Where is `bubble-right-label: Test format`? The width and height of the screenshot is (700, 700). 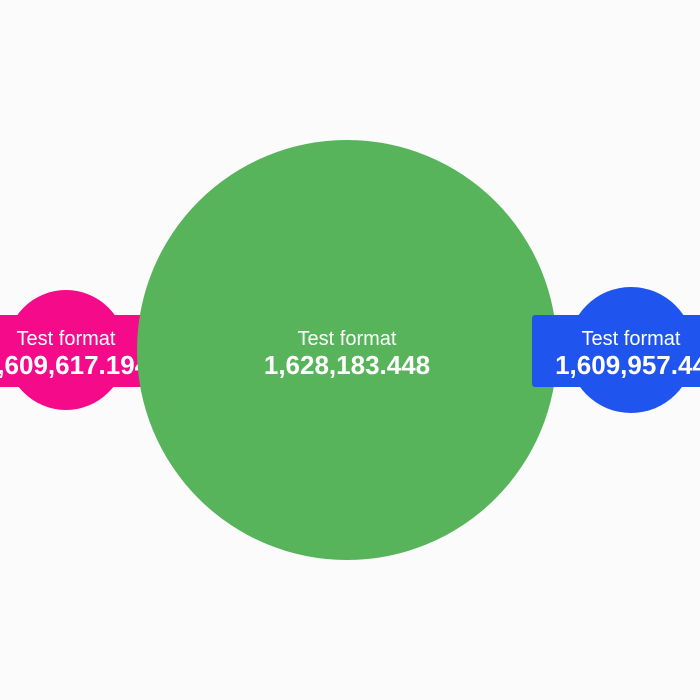
bubble-right-label: Test format is located at coordinates (631, 339).